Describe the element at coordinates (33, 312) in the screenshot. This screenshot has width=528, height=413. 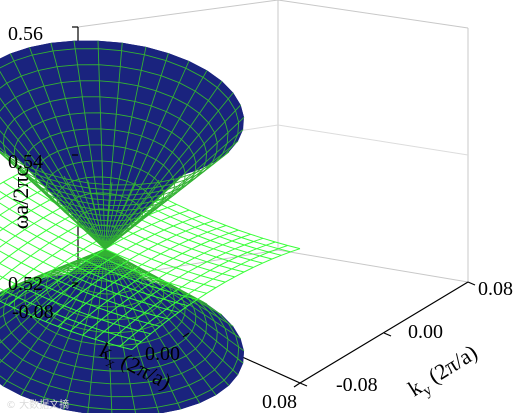
I see `x-tick-label-0: -0.08` at that location.